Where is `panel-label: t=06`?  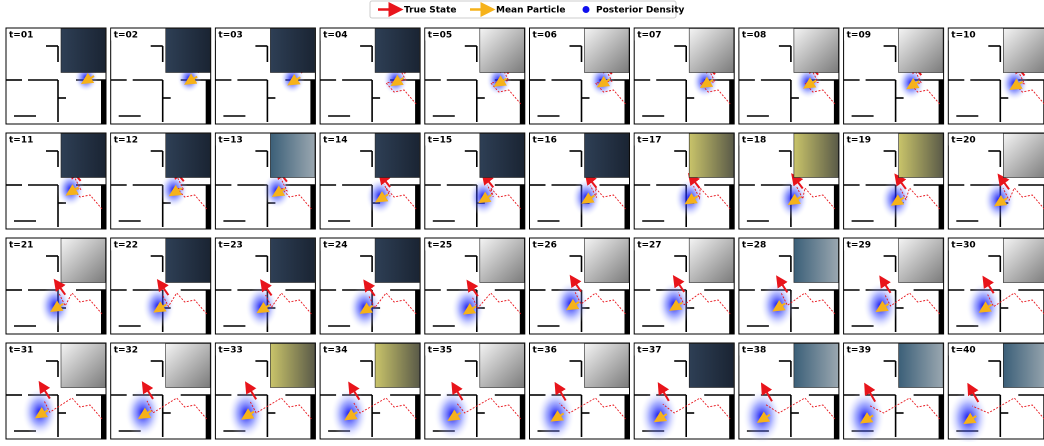
panel-label: t=06 is located at coordinates (545, 36).